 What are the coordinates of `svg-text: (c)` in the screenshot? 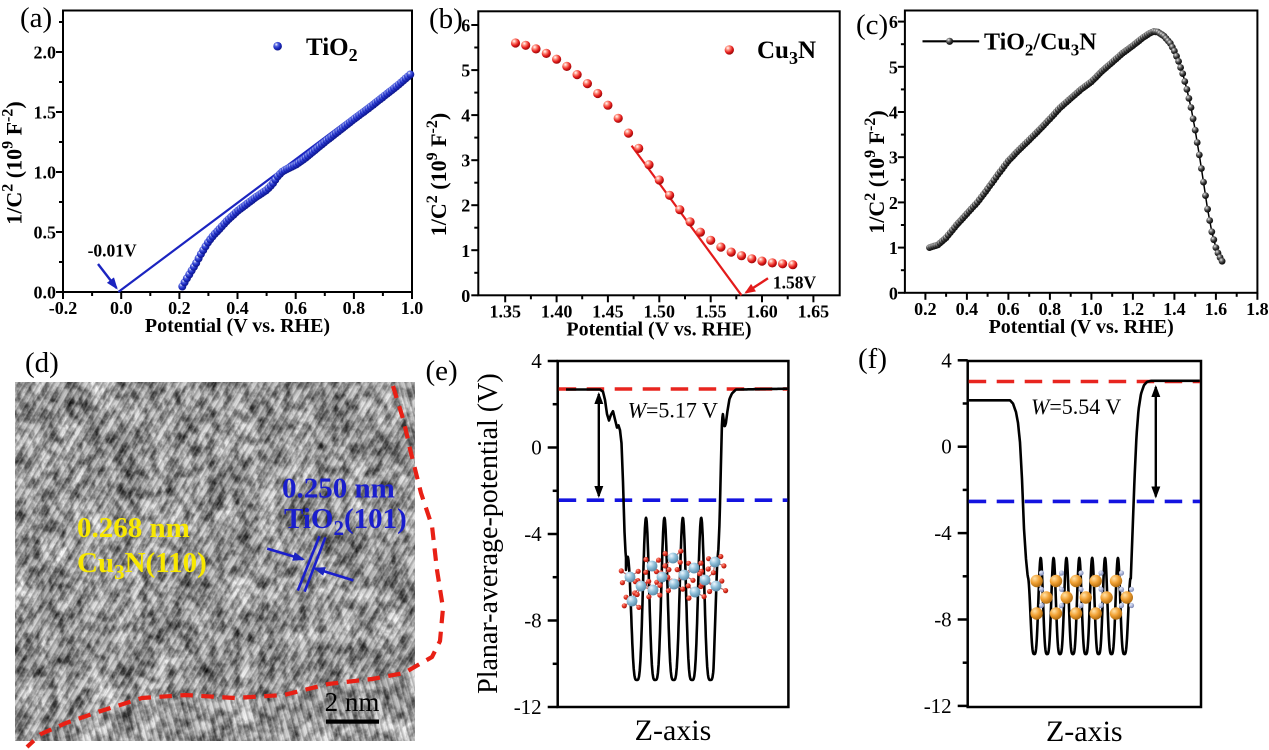 It's located at (872, 25).